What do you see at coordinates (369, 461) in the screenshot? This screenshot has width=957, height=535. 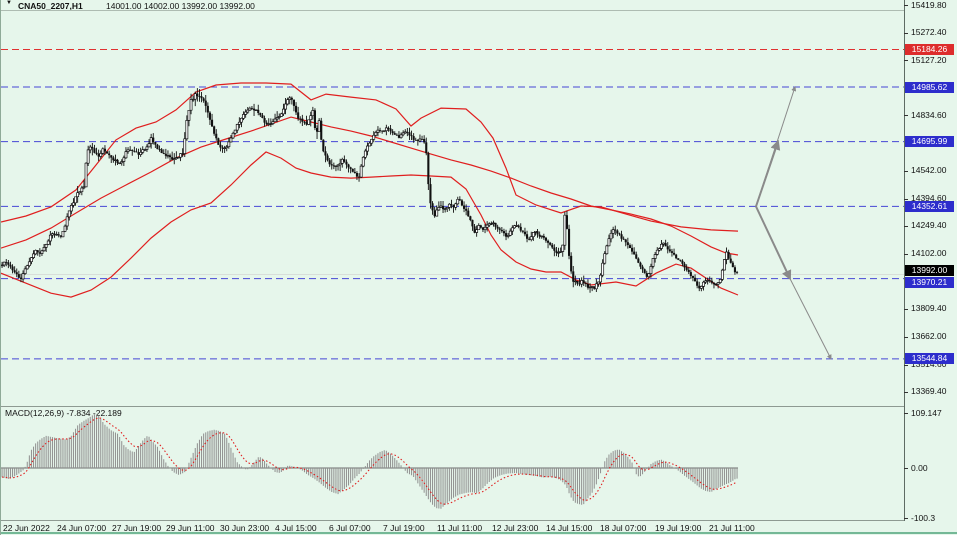 I see `macd-histogram` at bounding box center [369, 461].